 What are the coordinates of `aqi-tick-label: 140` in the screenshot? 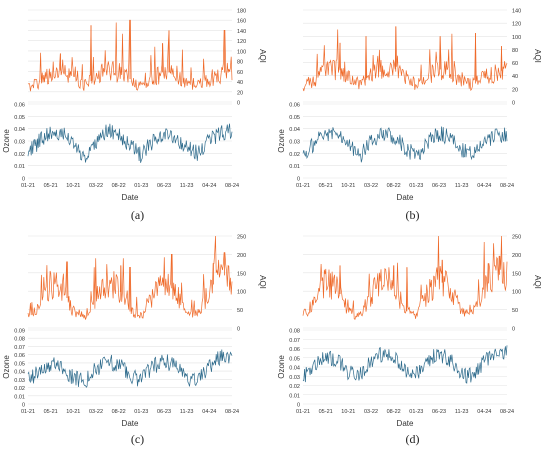 It's located at (241, 32).